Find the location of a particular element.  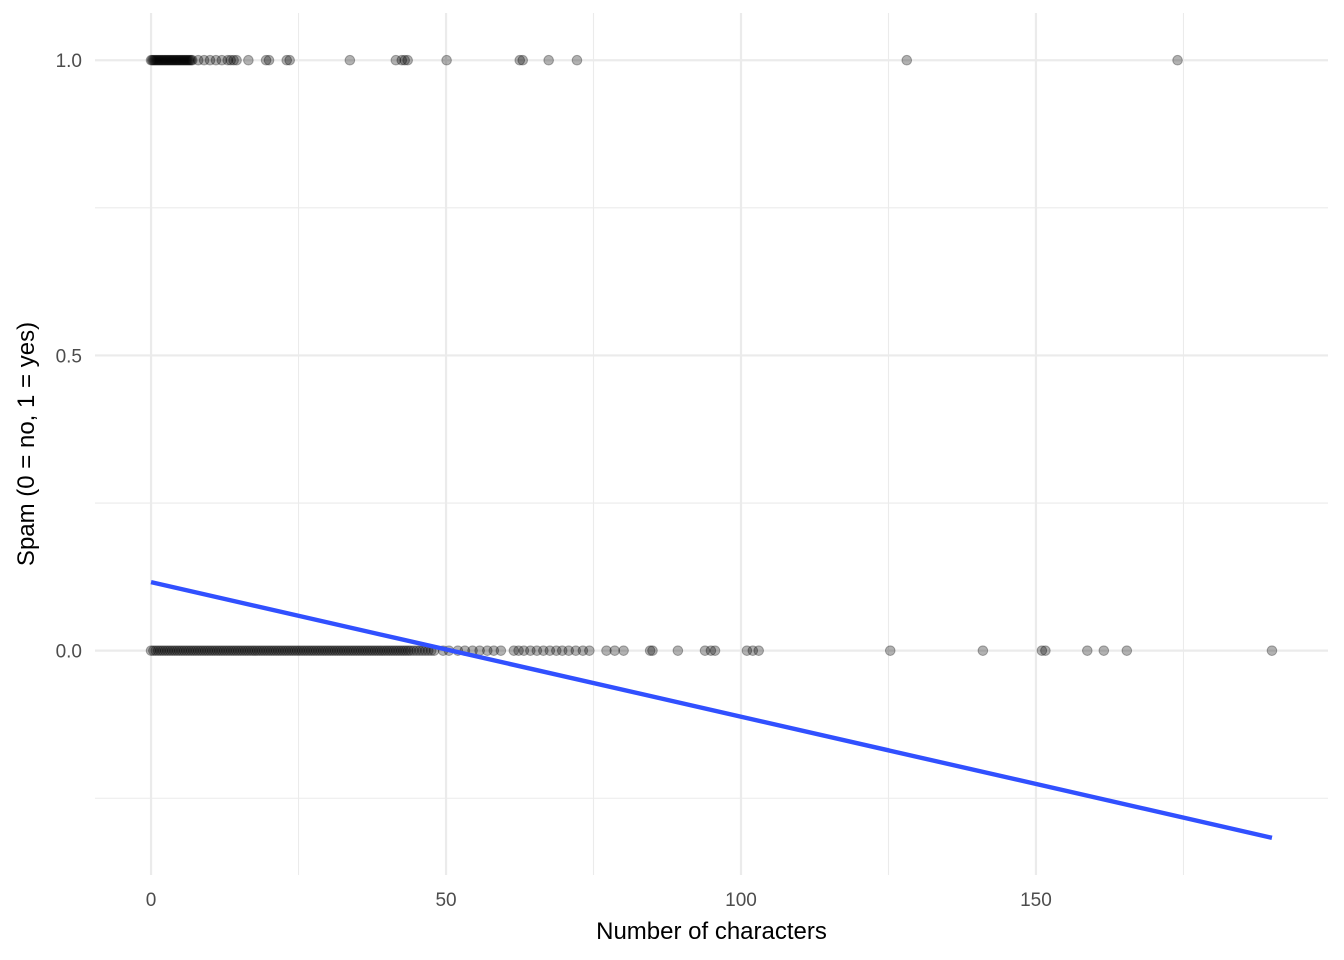

x-tick-labels: 0 50 100 150 is located at coordinates (599, 900).